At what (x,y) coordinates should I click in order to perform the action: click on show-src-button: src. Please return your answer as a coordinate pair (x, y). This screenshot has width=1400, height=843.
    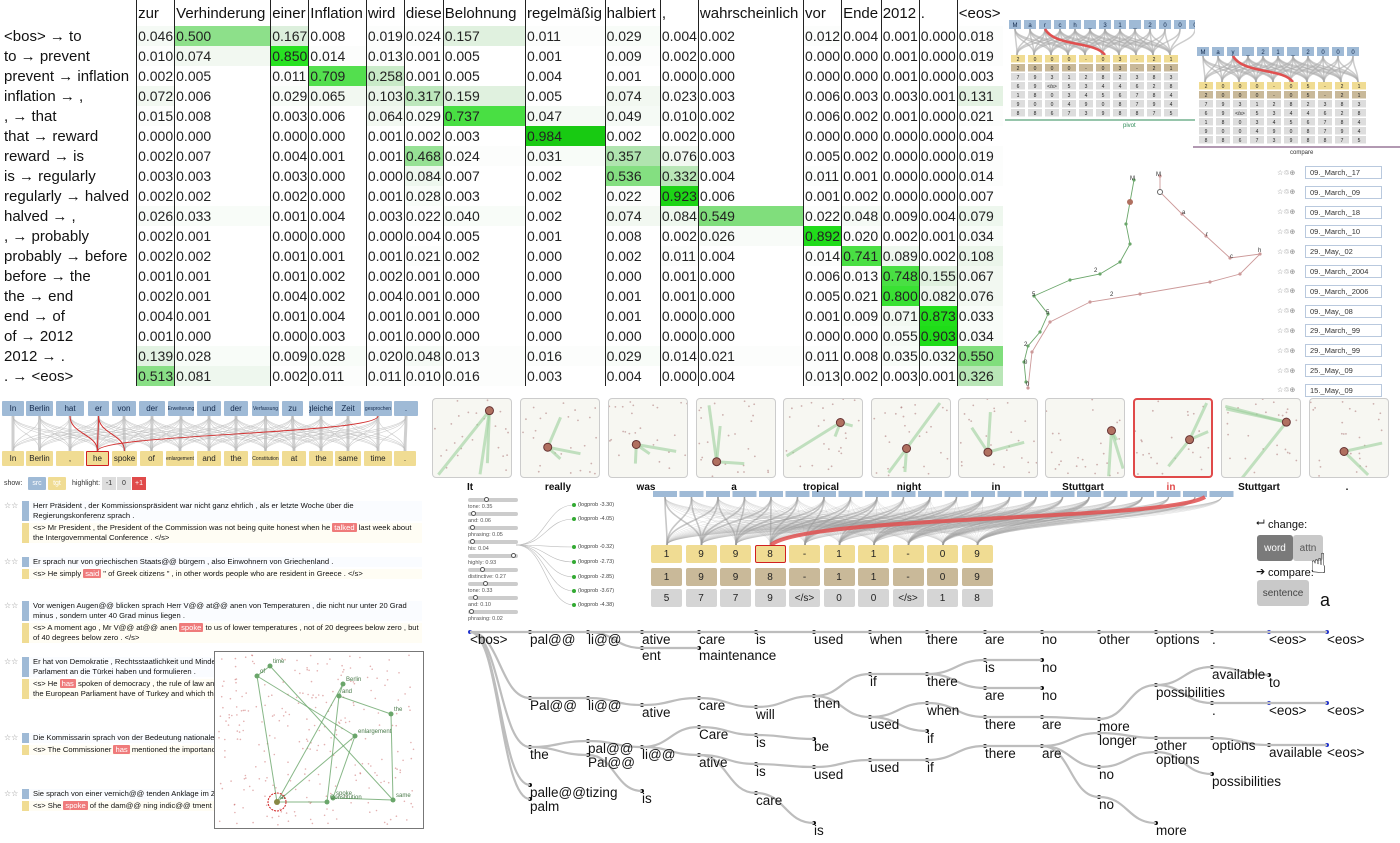
    Looking at the image, I should click on (37, 483).